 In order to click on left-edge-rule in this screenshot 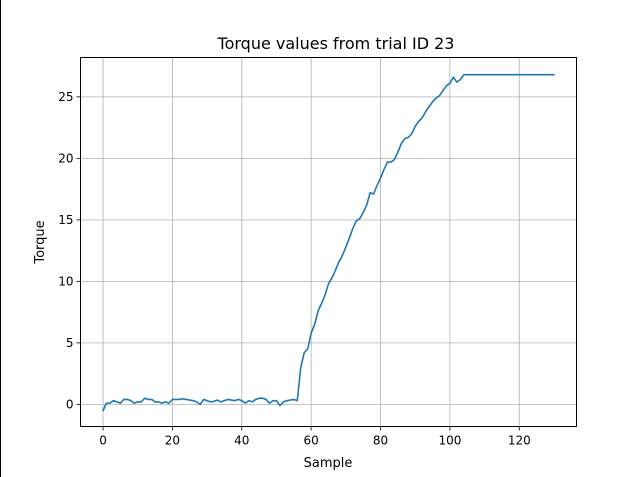, I will do `click(0, 238)`.